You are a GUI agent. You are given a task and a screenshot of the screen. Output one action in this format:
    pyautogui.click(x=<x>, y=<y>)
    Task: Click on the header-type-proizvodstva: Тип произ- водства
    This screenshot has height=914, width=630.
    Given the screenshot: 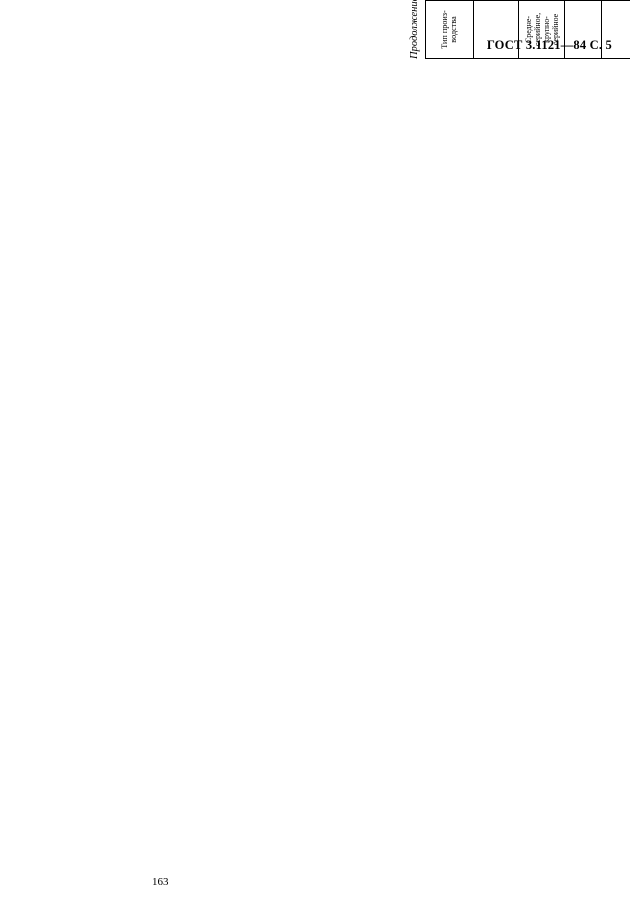 What is the action you would take?
    pyautogui.click(x=449, y=29)
    